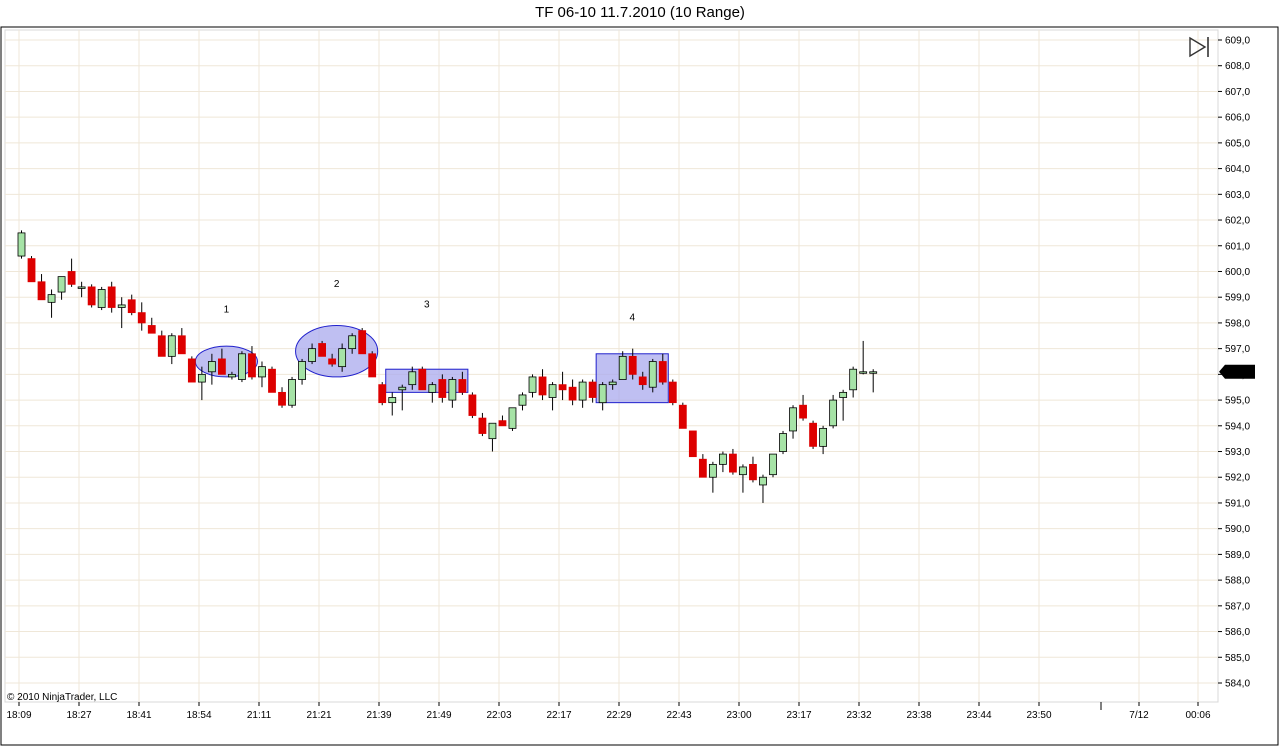 This screenshot has width=1280, height=747. I want to click on price-tag-bg, so click(1237, 371).